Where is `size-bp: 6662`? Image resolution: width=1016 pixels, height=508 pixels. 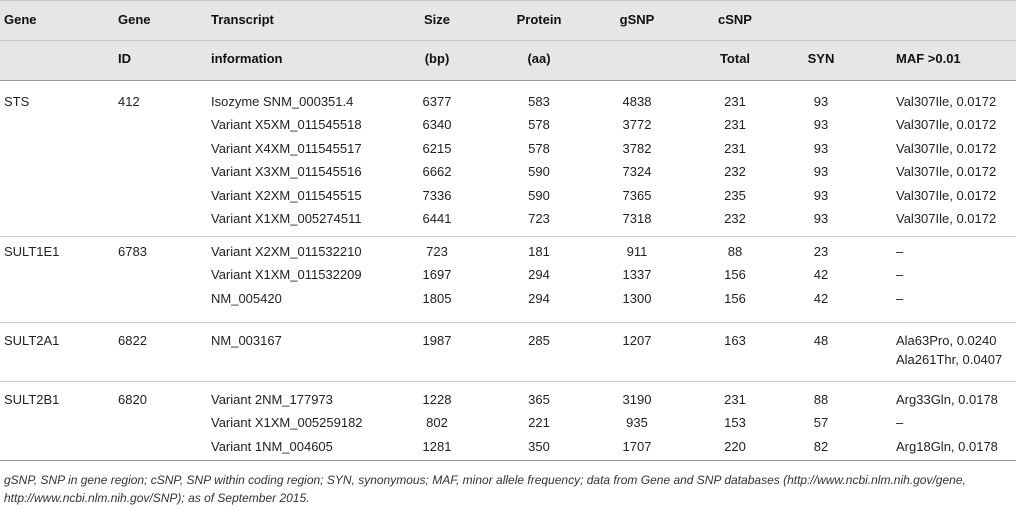
size-bp: 6662 is located at coordinates (437, 172).